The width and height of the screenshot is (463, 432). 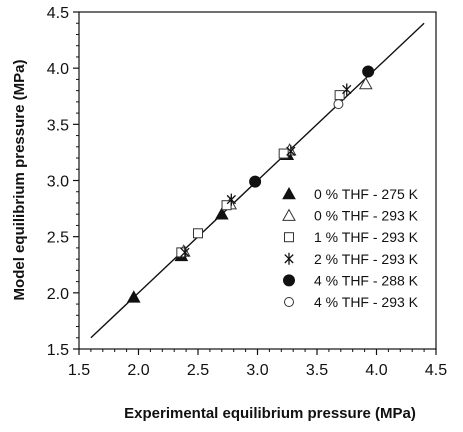 What do you see at coordinates (317, 370) in the screenshot?
I see `x-tick-label: 3.5` at bounding box center [317, 370].